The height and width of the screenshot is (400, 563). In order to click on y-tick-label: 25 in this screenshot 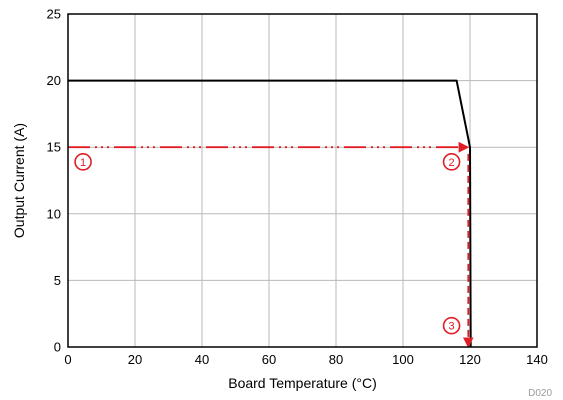, I will do `click(54, 14)`.